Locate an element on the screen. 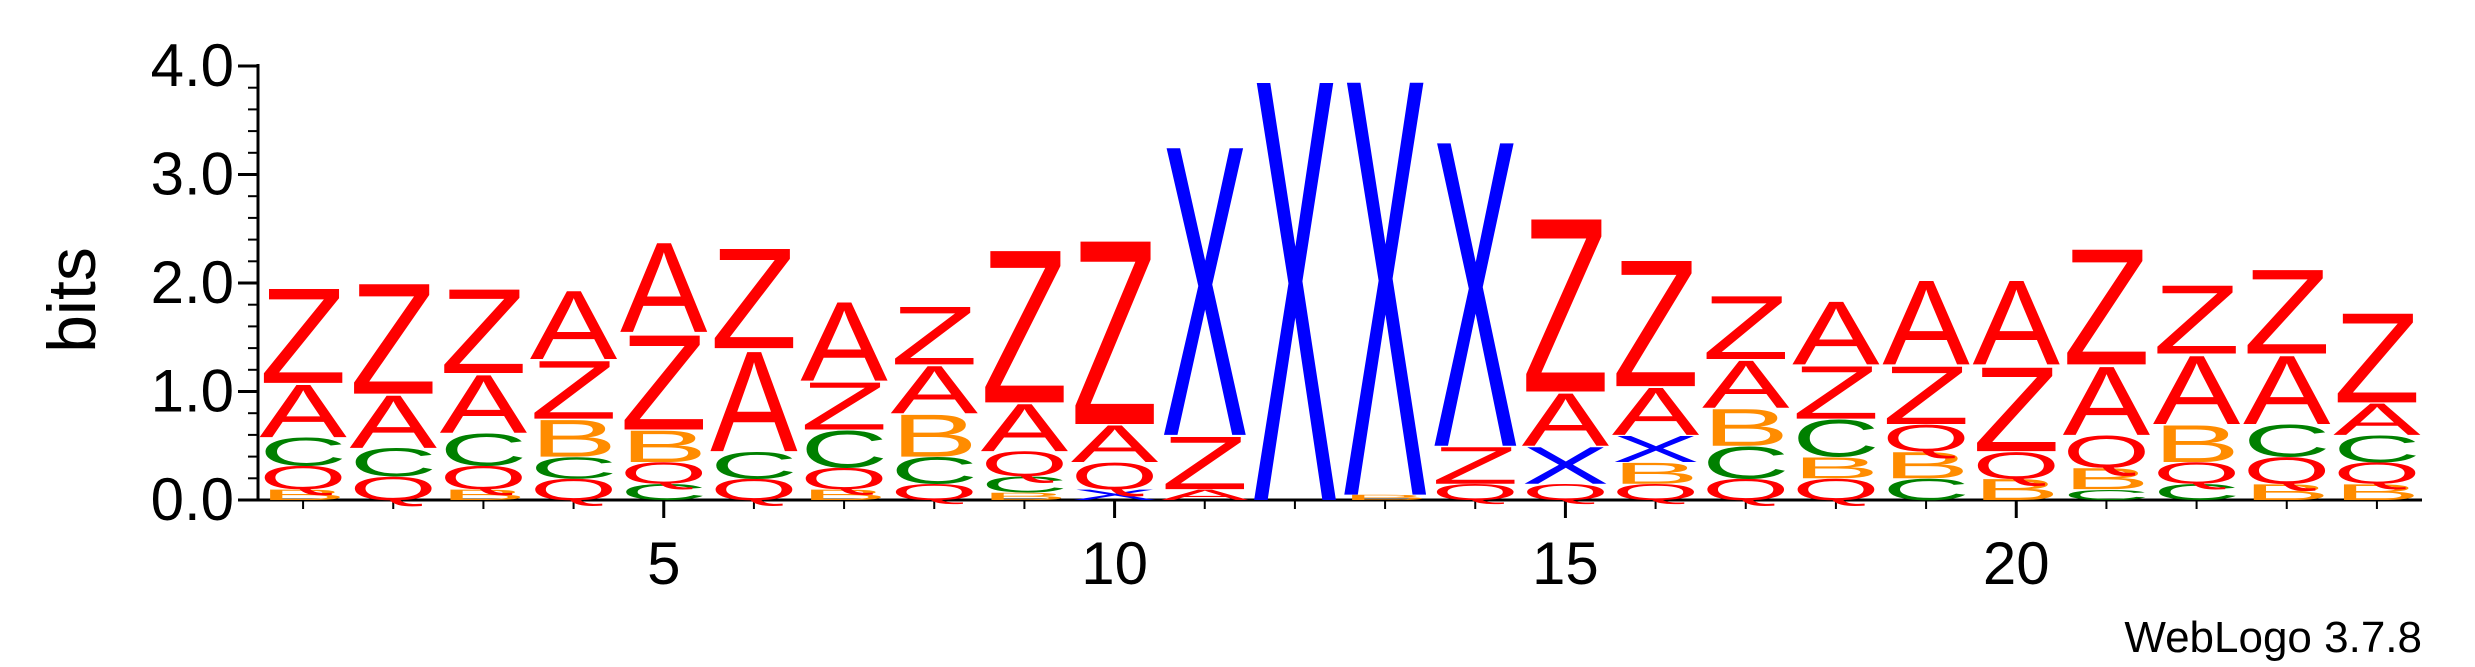 The image size is (2475, 667). y-axis-label: bits is located at coordinates (72, 300).